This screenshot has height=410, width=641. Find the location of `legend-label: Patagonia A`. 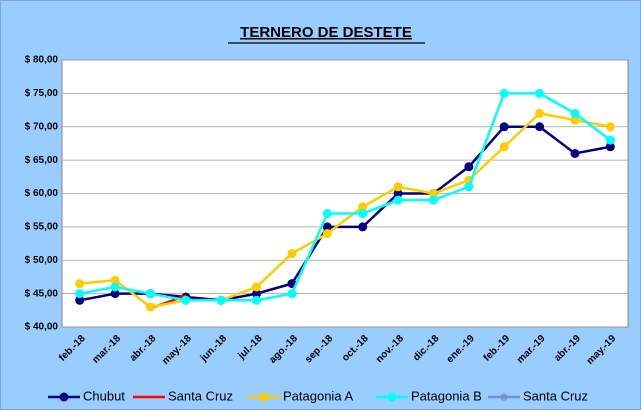

legend-label: Patagonia A is located at coordinates (318, 395).